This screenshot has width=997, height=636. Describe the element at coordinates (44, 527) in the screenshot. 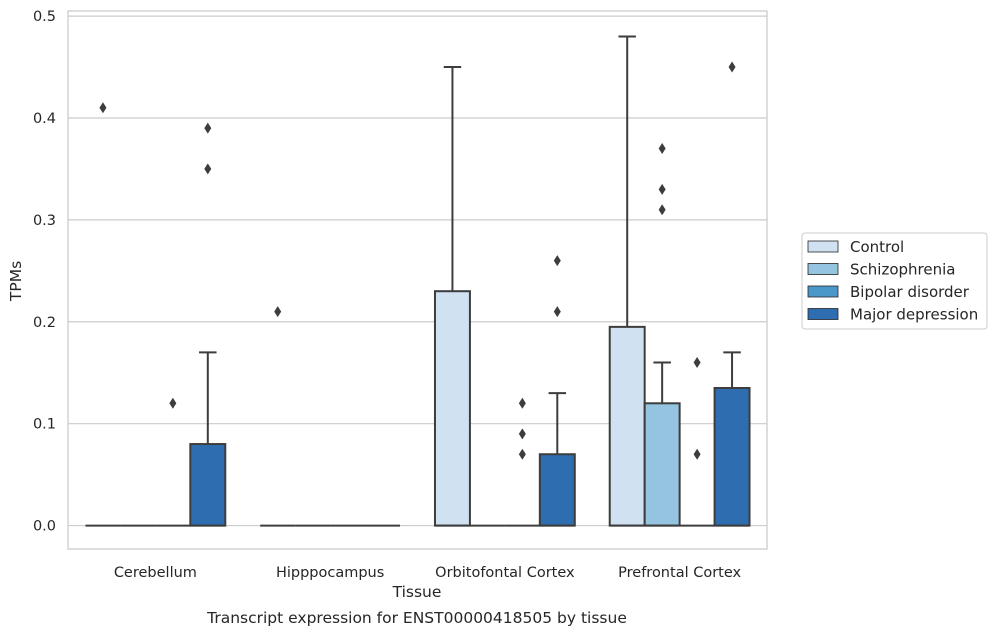

I see `y-tick-label: 0.0` at that location.